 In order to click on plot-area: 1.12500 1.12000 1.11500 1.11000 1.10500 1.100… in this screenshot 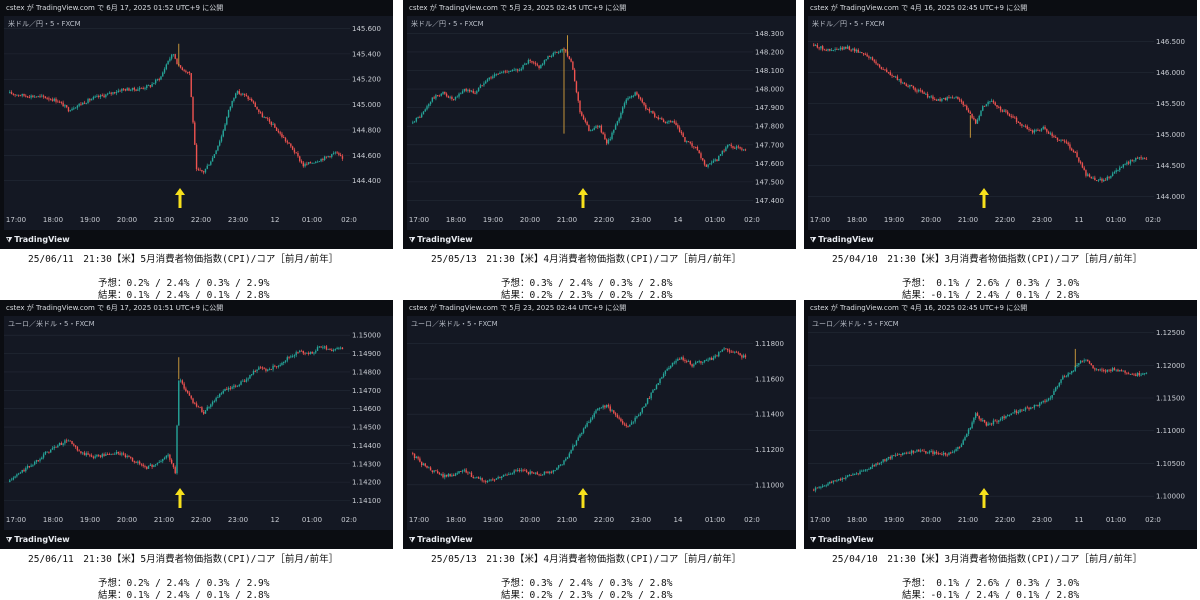, I will do `click(1002, 423)`.